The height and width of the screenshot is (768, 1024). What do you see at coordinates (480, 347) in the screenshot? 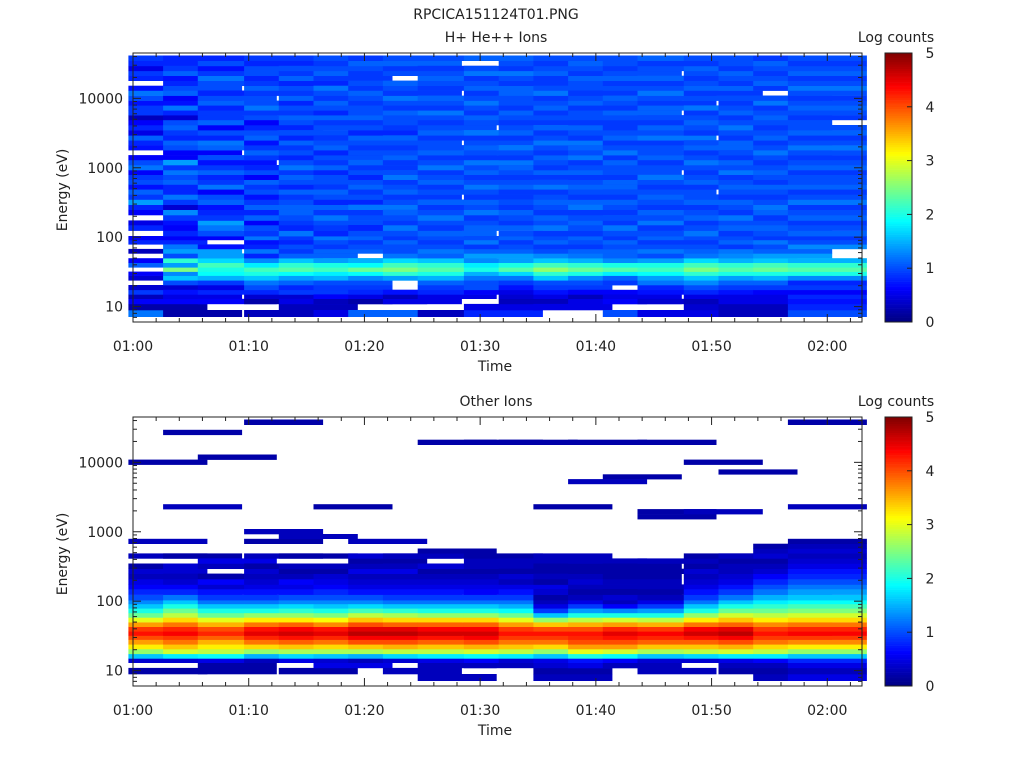
I see `x-tick-label: 01:30` at bounding box center [480, 347].